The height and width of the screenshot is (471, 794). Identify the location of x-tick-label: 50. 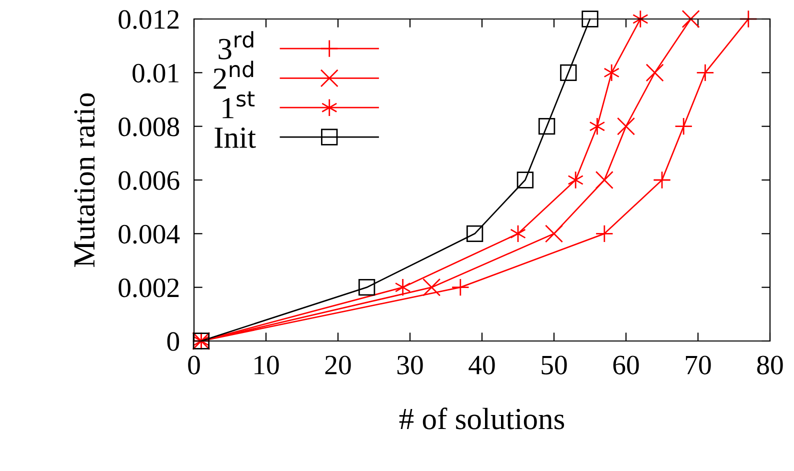
(554, 365).